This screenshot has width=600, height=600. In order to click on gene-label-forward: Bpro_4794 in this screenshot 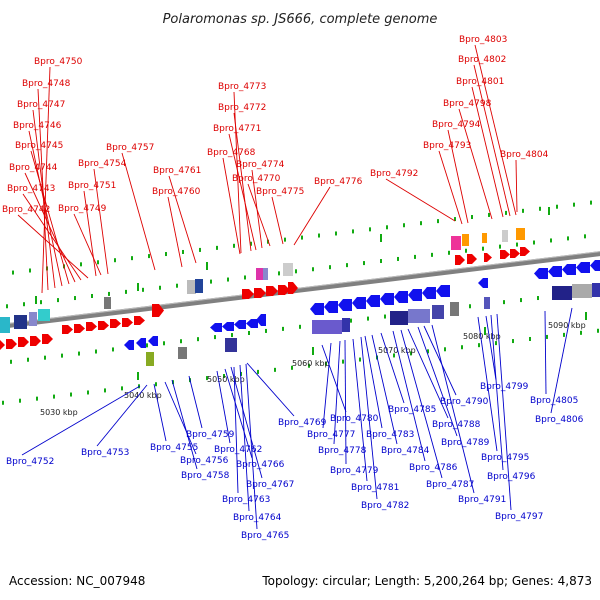, I will do `click(456, 125)`.